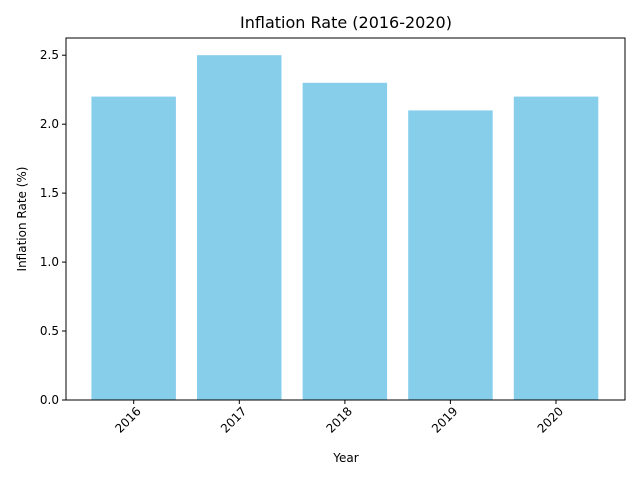 This screenshot has width=640, height=480. I want to click on bar-2019, so click(450, 255).